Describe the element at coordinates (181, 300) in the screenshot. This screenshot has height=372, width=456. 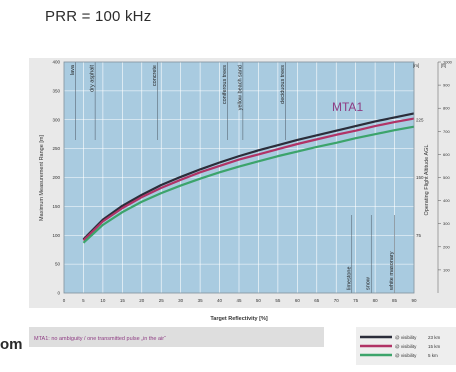
I see `x-tick-label: 30` at that location.